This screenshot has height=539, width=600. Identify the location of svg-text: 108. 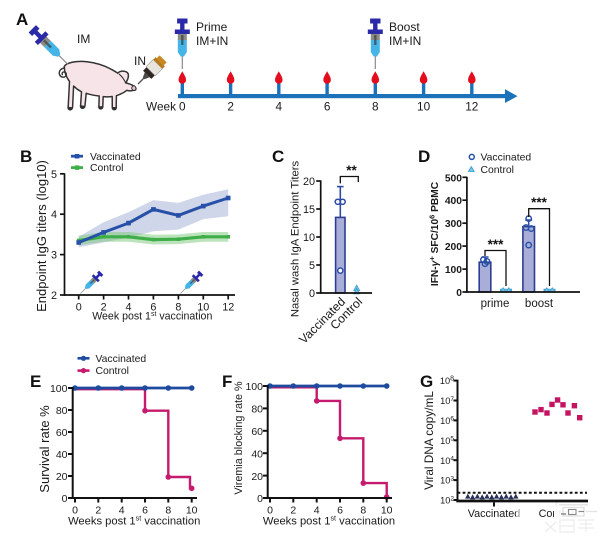
(447, 381).